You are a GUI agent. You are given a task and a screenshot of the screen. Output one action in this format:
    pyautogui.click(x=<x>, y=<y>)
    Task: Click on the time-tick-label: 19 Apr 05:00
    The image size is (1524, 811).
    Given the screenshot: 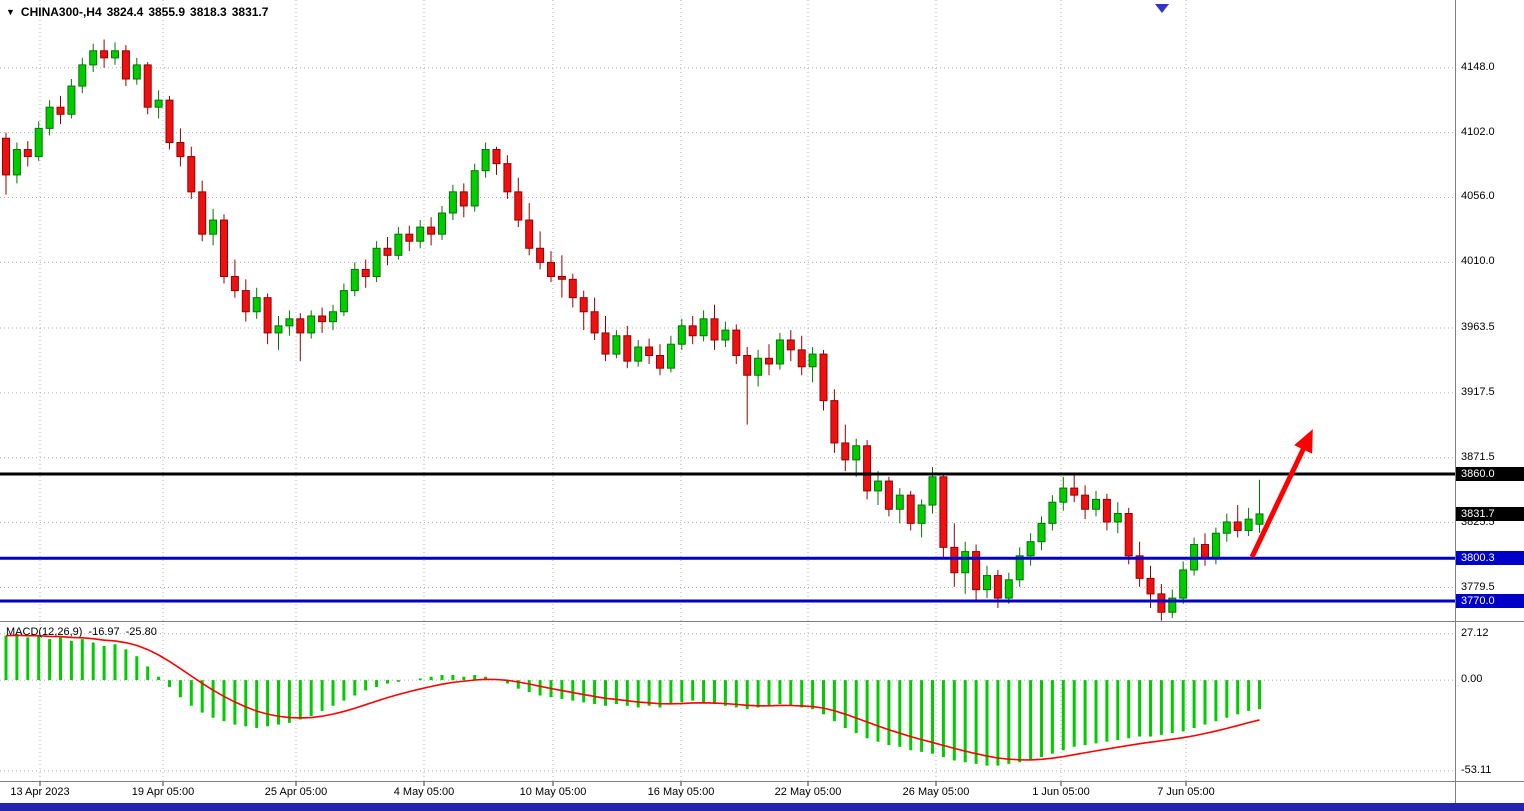 What is the action you would take?
    pyautogui.click(x=163, y=792)
    